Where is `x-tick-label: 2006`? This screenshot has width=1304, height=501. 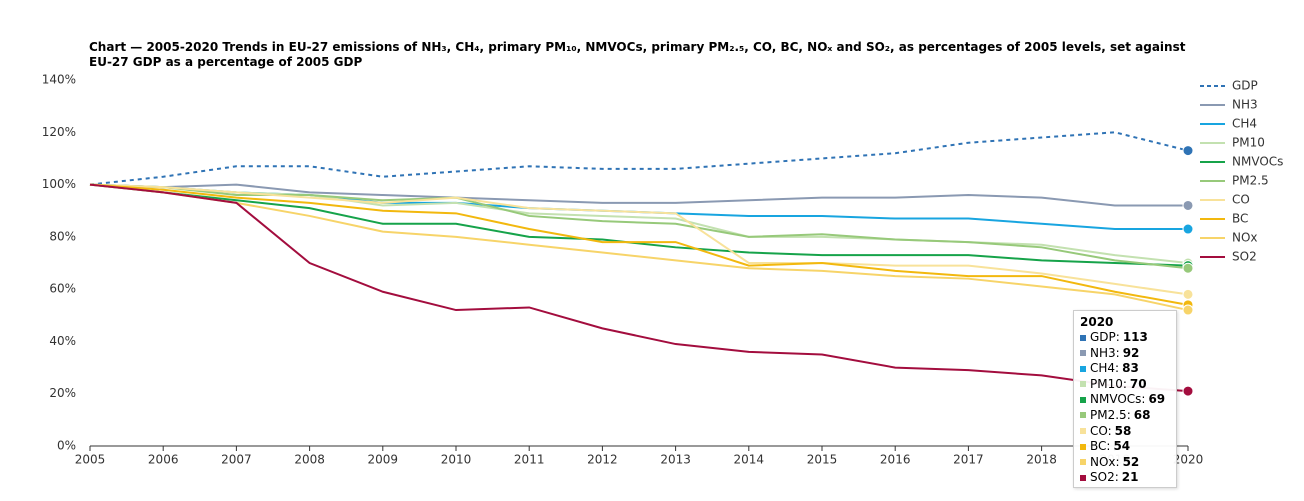 x-tick-label: 2006 is located at coordinates (163, 460).